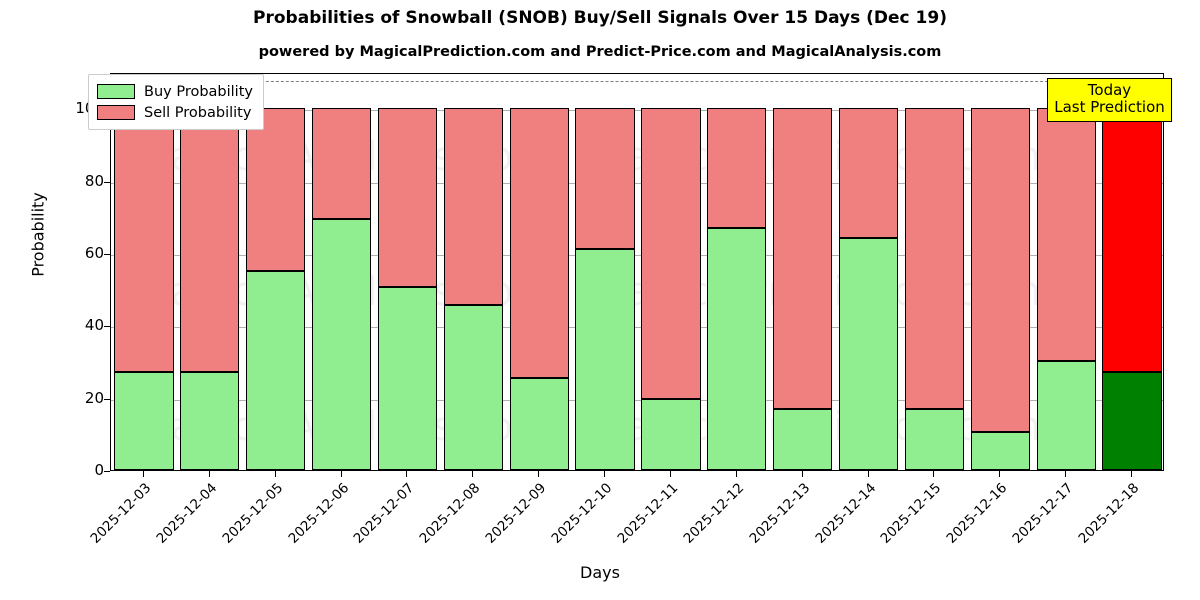  What do you see at coordinates (38, 234) in the screenshot?
I see `y-axis-title: Probability` at bounding box center [38, 234].